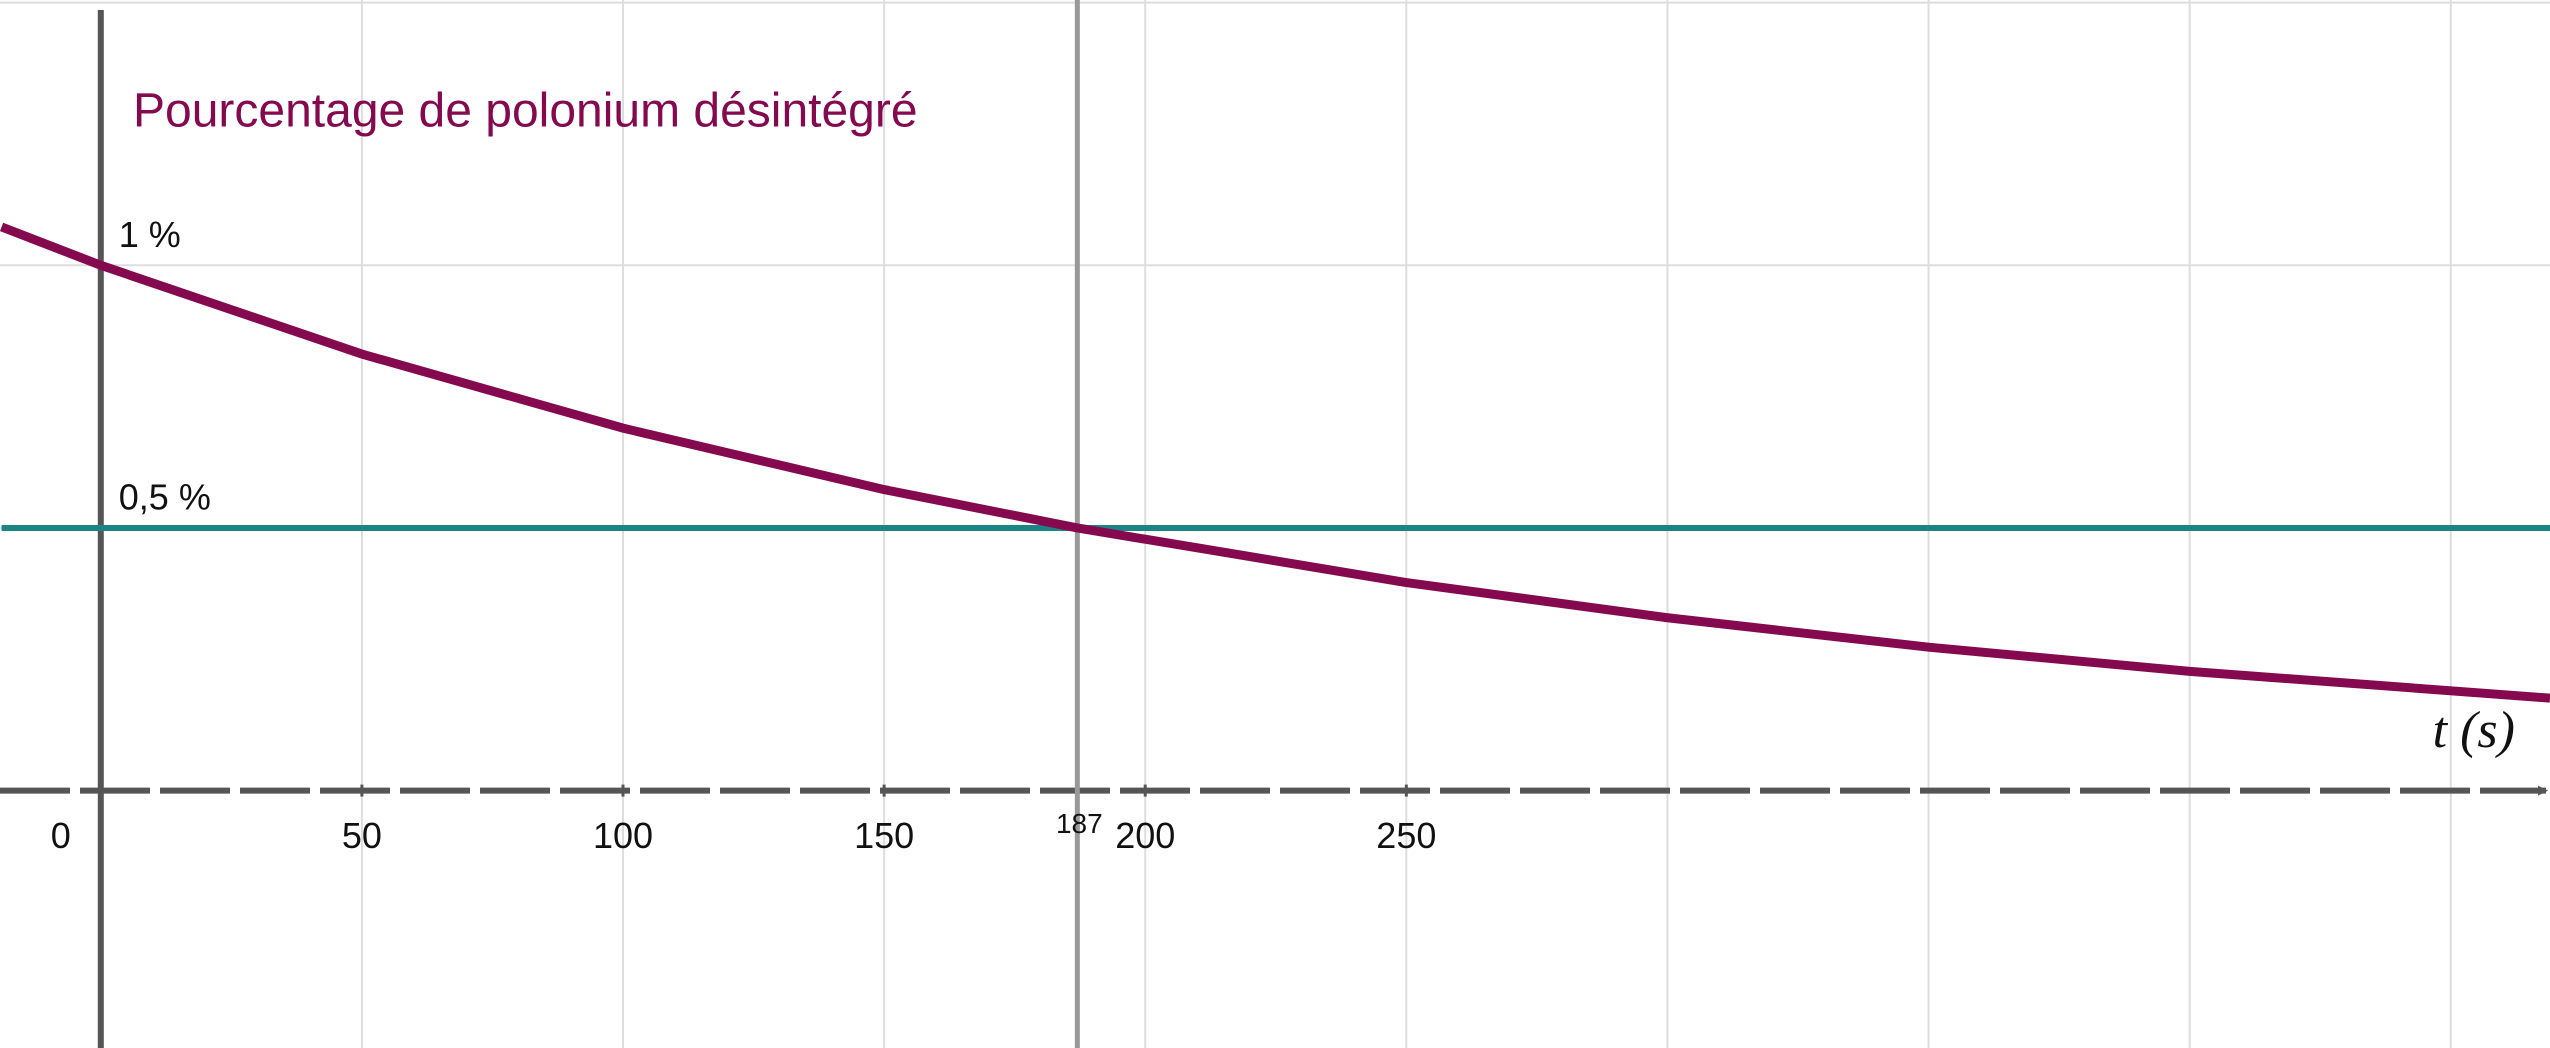  I want to click on chart-title: Pourcentage de polonium désintégré, so click(525, 111).